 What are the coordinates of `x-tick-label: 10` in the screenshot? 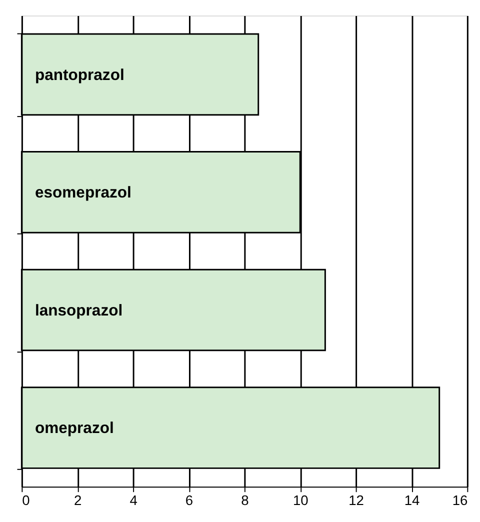 It's located at (300, 500).